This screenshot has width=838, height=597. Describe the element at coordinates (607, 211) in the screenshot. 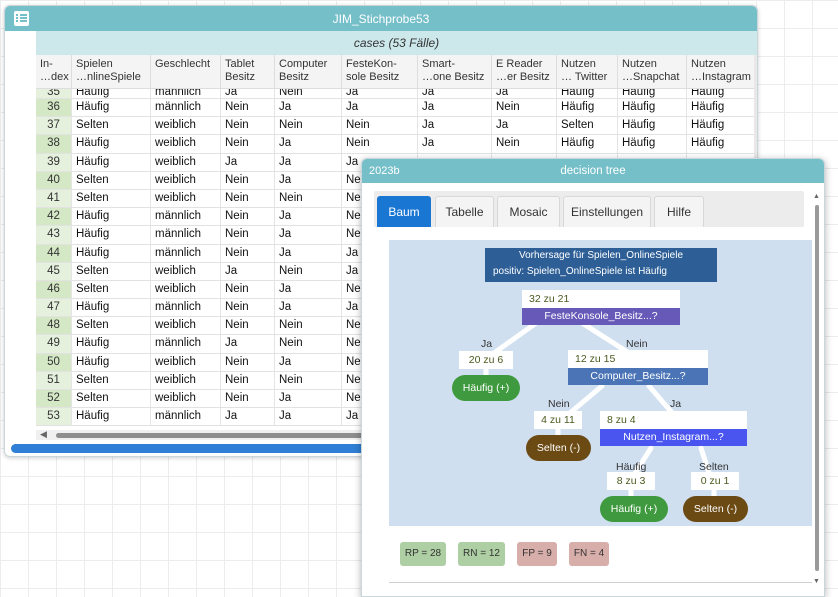

I see `tab-einstellungen: Einstellungen` at that location.